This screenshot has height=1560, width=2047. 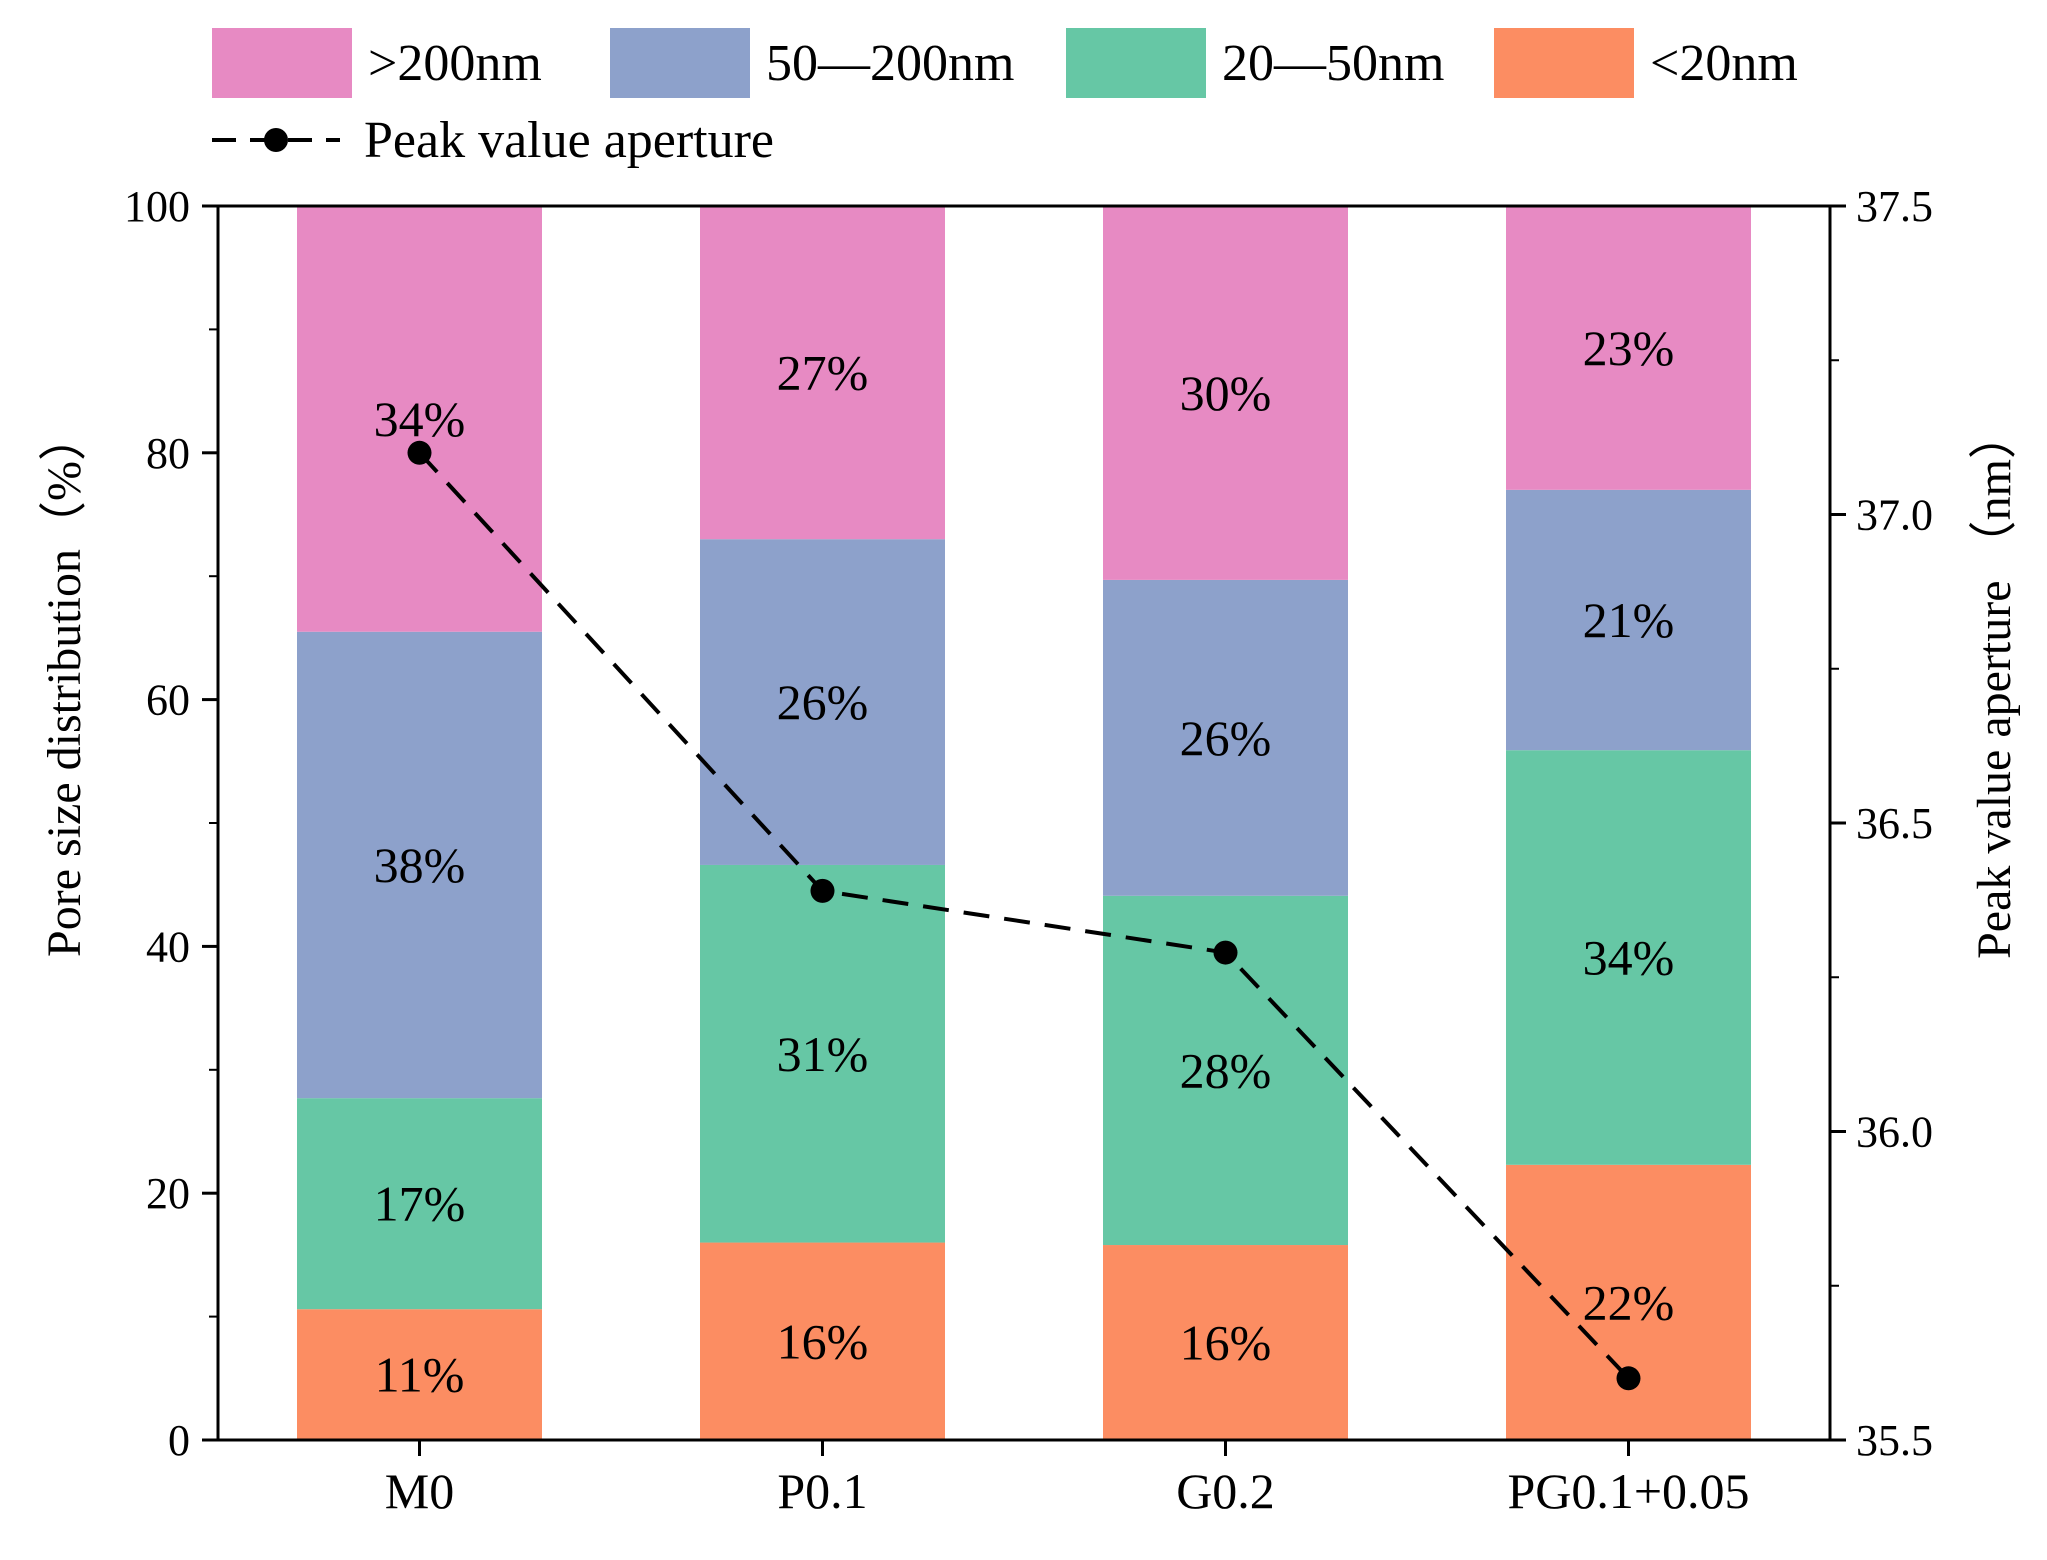 I want to click on data-label-g0-2-20-50nm: 28%, so click(x=1226, y=1070).